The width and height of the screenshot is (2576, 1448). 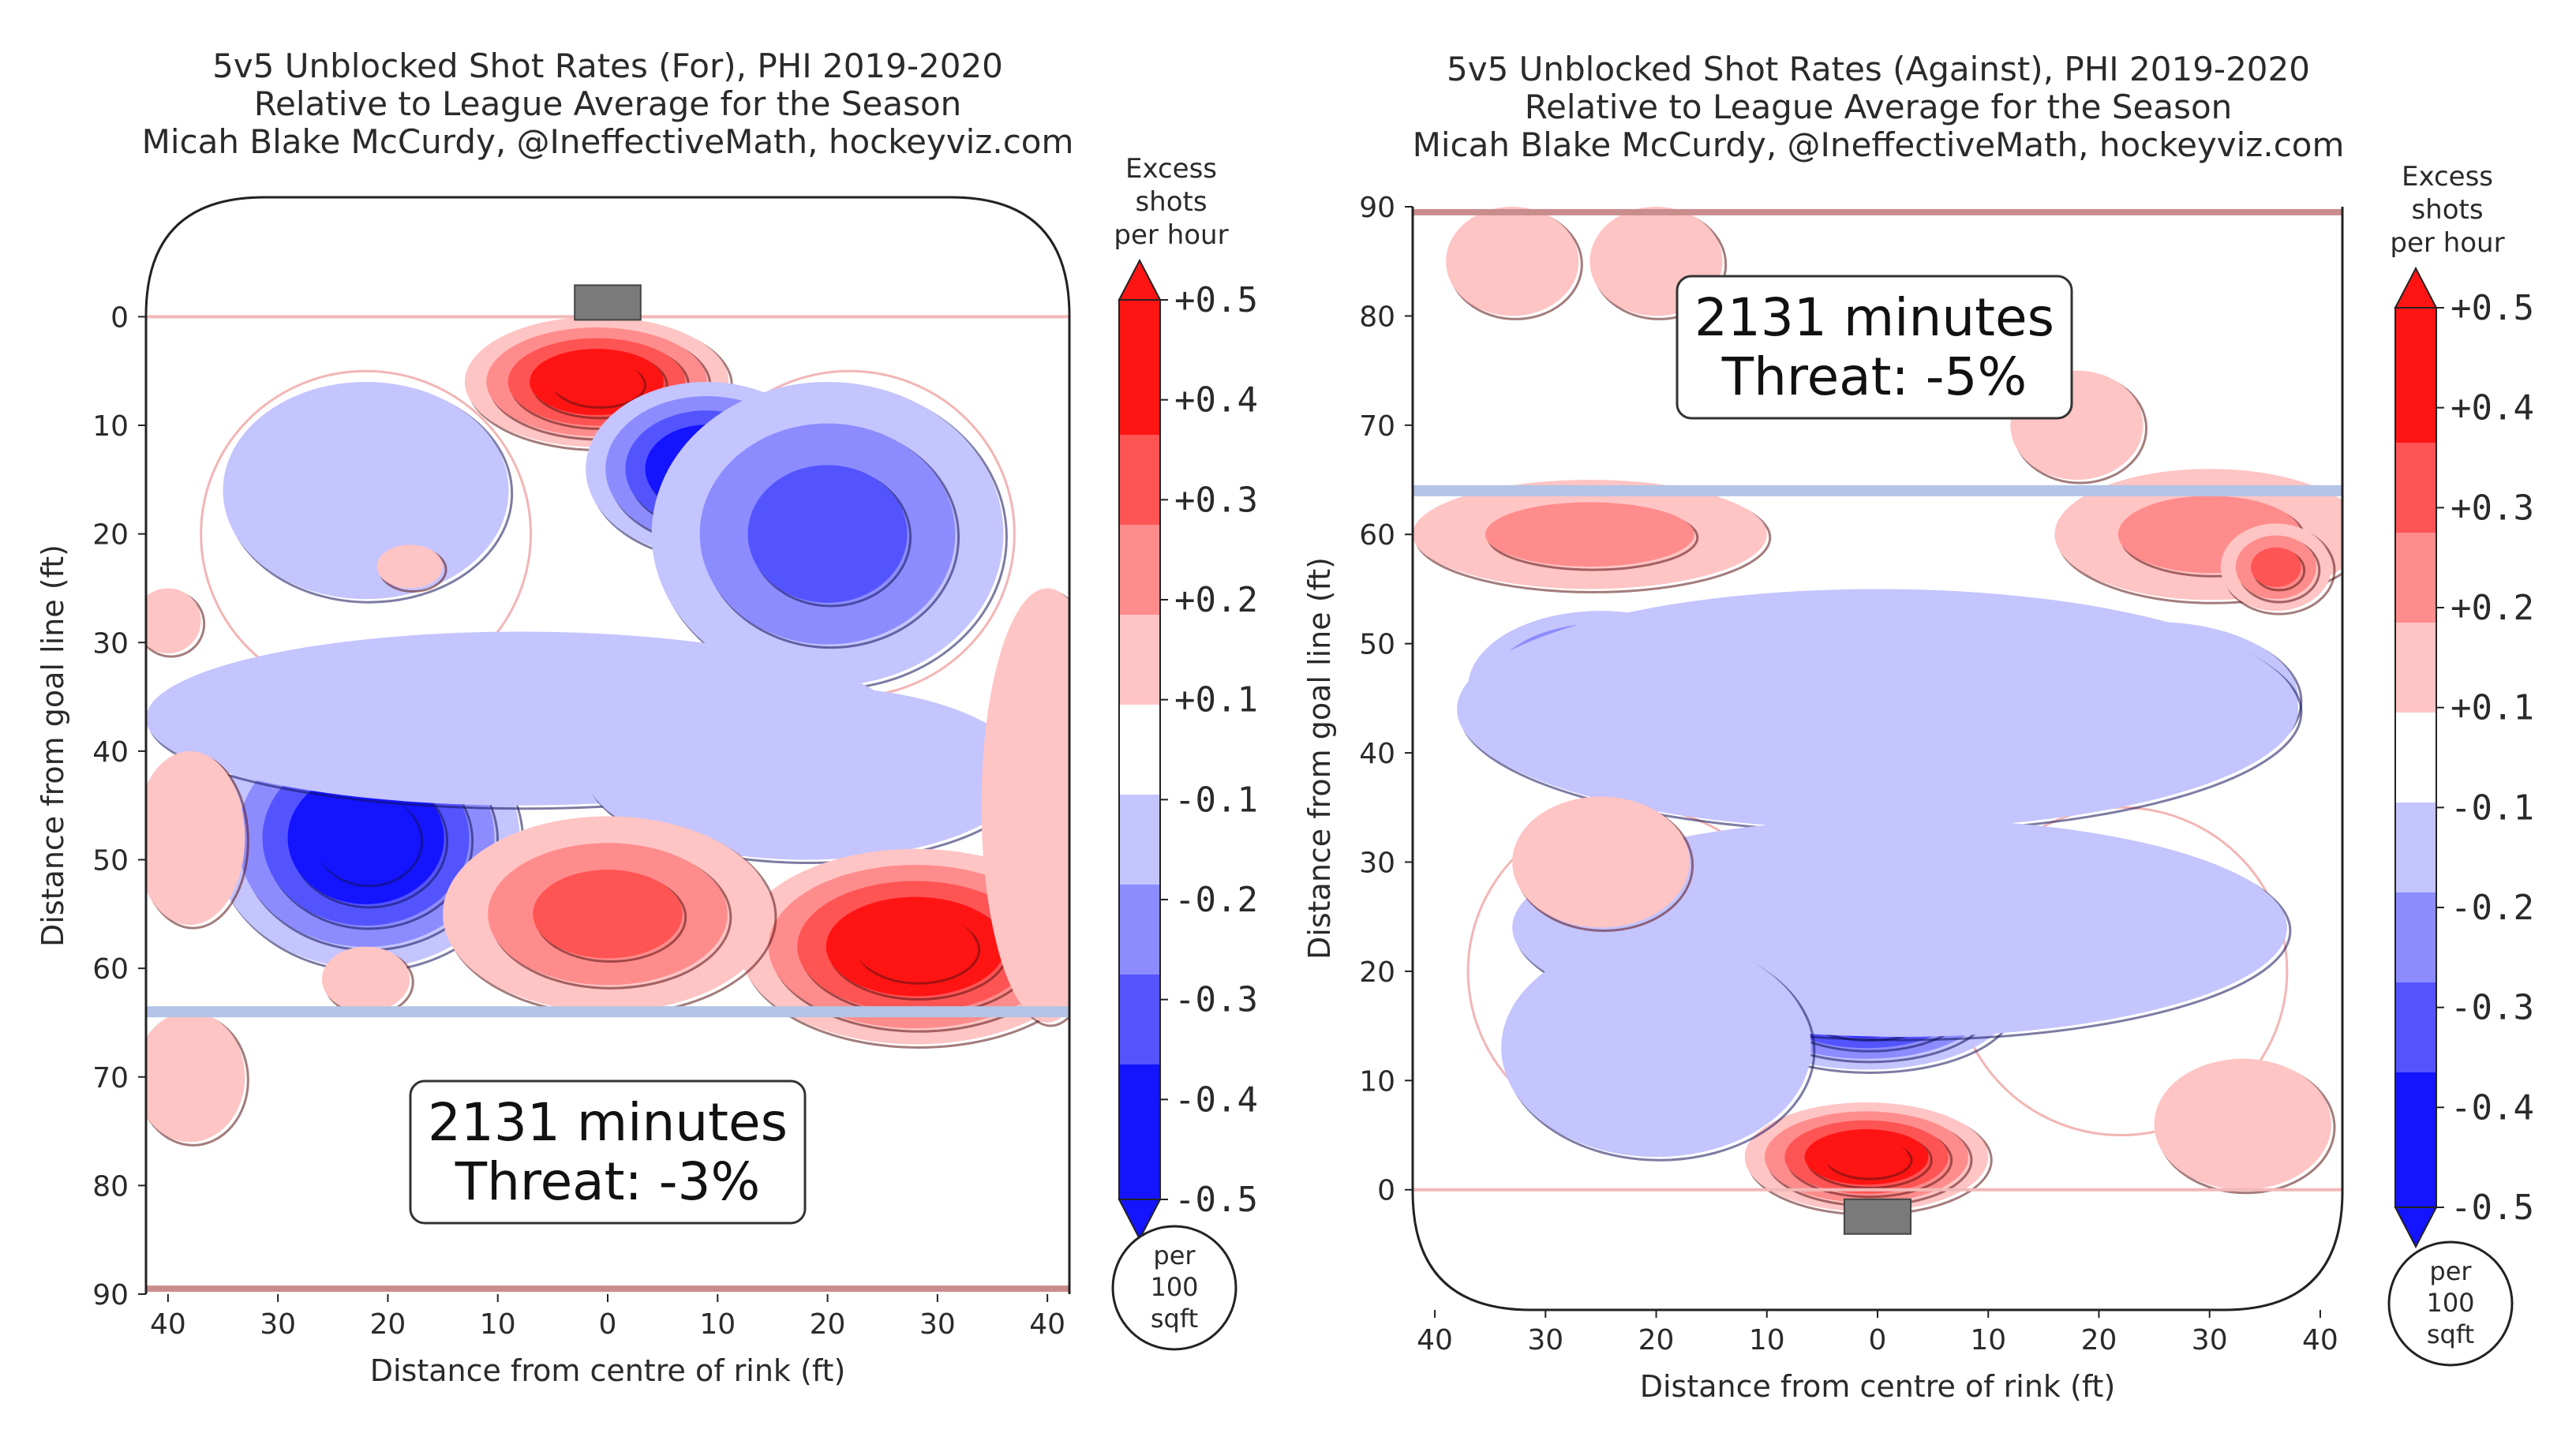 I want to click on x-tick-label: 0, so click(x=608, y=1324).